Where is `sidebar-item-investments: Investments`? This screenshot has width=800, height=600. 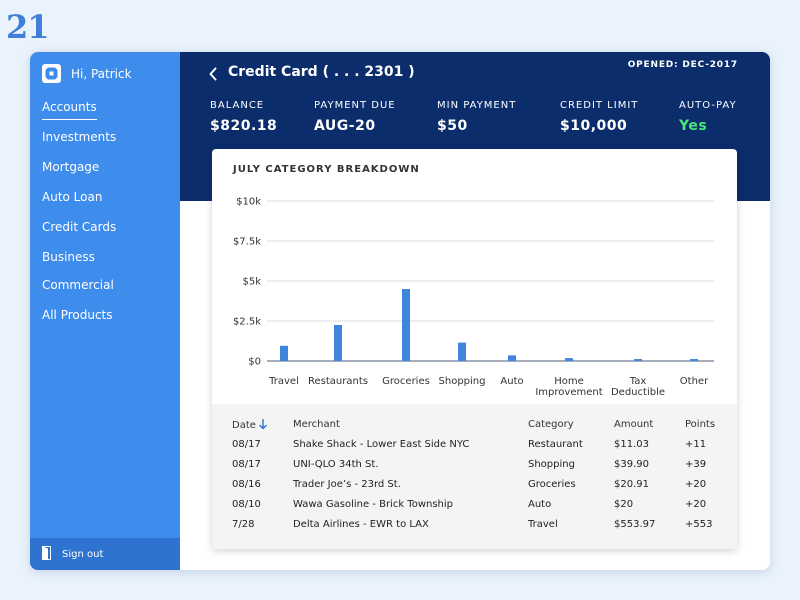
sidebar-item-investments: Investments is located at coordinates (79, 141).